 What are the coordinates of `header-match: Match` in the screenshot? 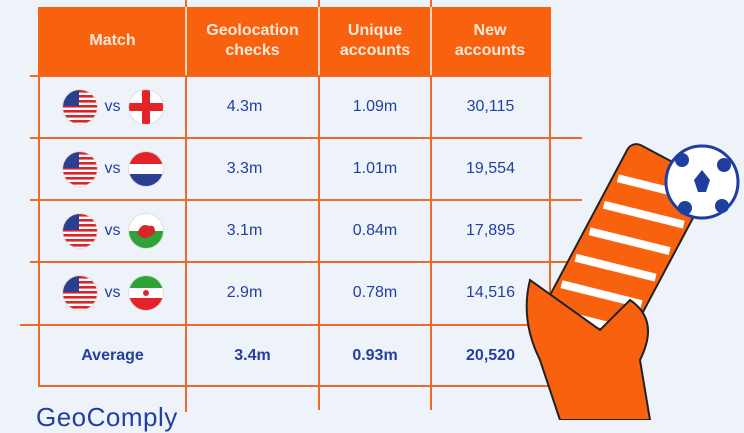 It's located at (112, 40).